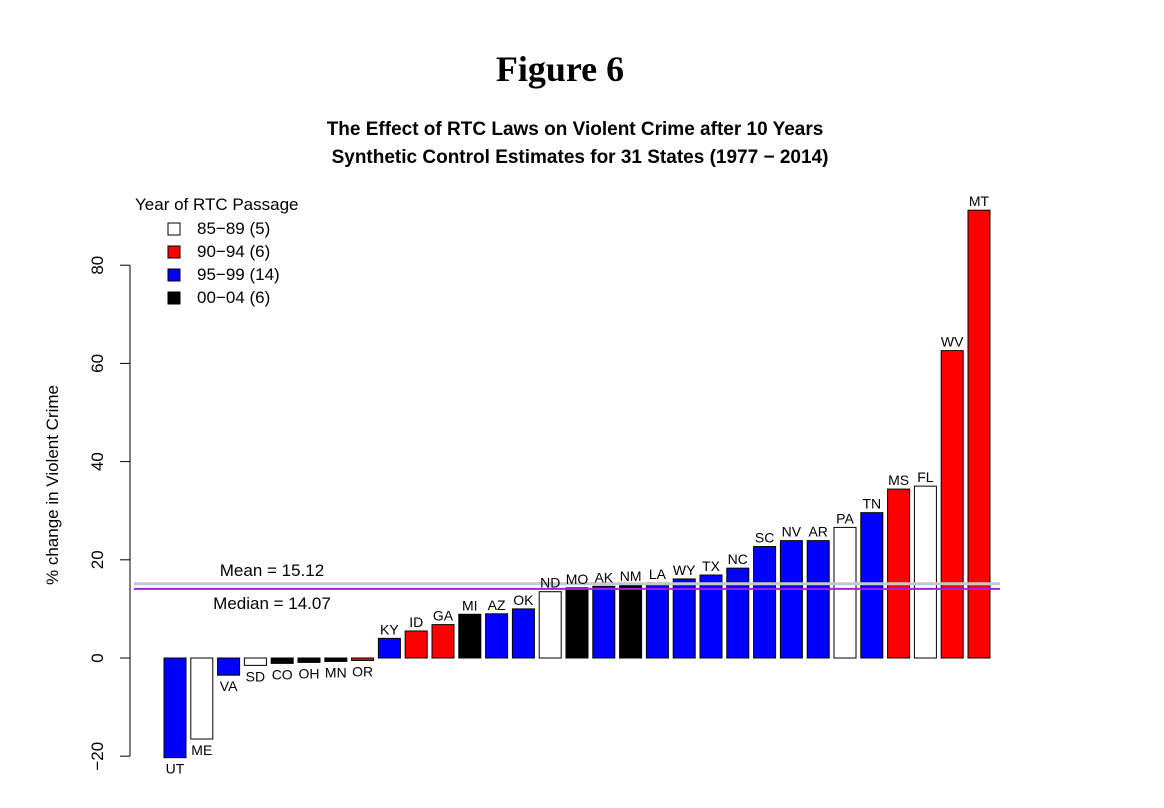 Image resolution: width=1164 pixels, height=808 pixels. What do you see at coordinates (560, 69) in the screenshot?
I see `figure-title: Figure 6` at bounding box center [560, 69].